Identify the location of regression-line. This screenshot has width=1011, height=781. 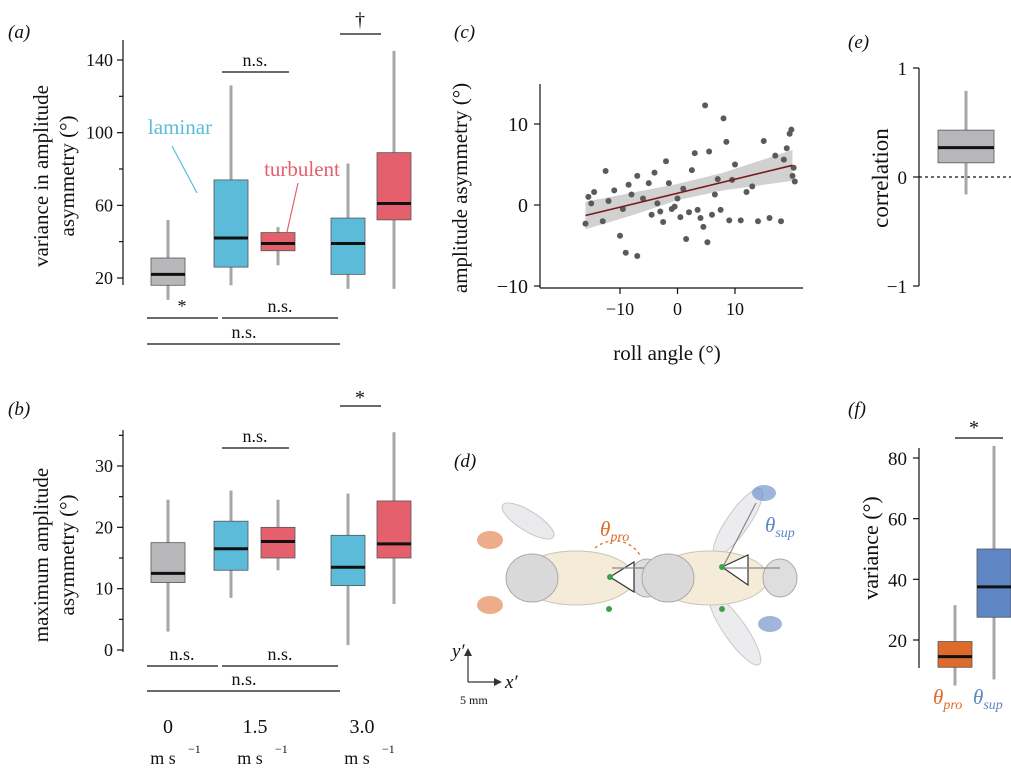
(689, 190).